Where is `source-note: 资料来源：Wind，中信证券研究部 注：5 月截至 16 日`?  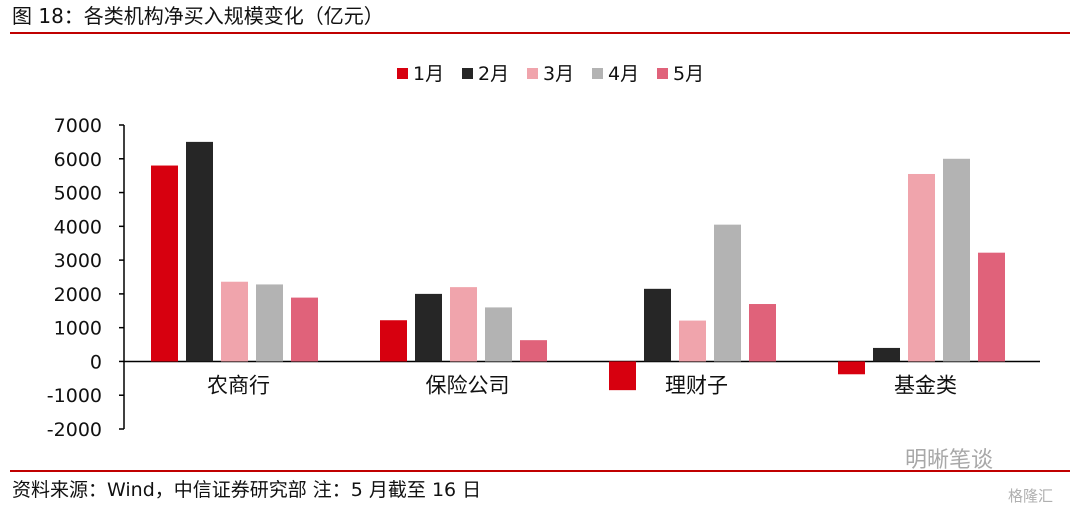
source-note: 资料来源：Wind，中信证券研究部 注：5 月截至 16 日 is located at coordinates (247, 490).